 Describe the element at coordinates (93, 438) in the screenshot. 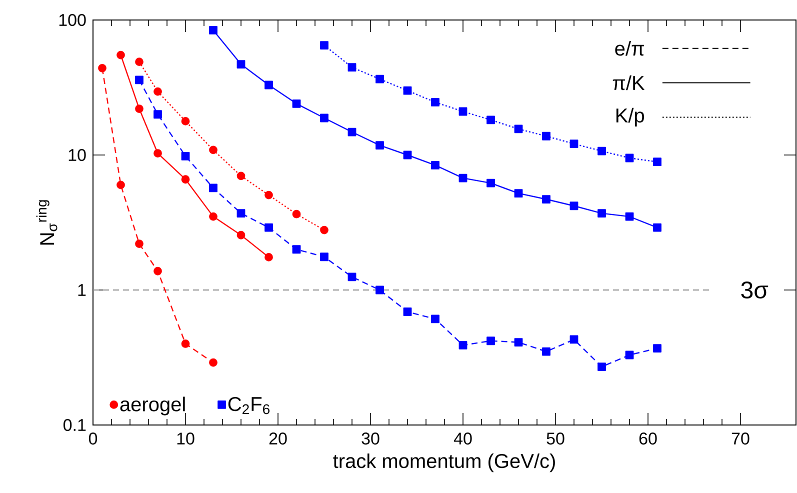

I see `x-tick-label: 0` at that location.